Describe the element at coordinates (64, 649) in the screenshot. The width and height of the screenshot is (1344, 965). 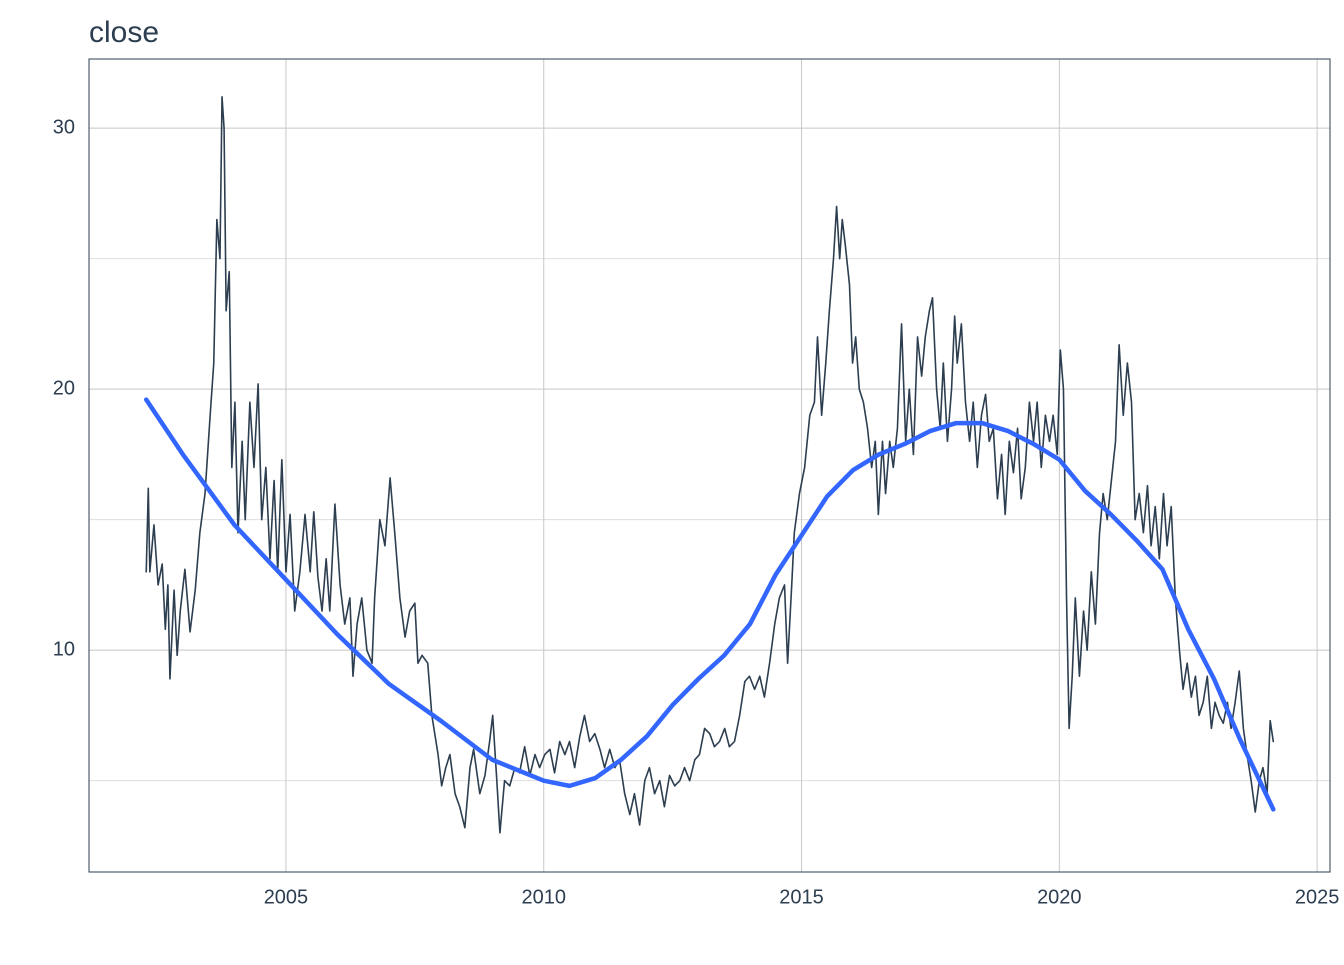
I see `y-tick-label: 10` at that location.